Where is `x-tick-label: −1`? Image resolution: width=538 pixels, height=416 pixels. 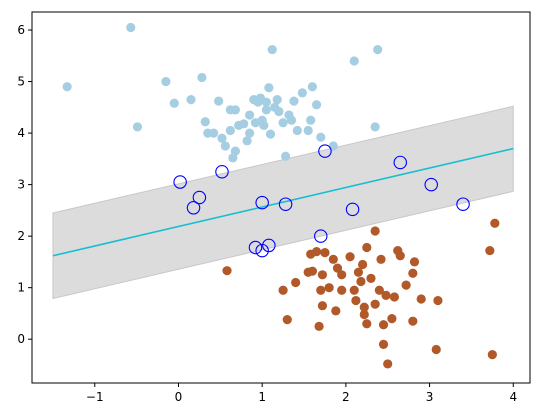
x-tick-label: −1 is located at coordinates (95, 397).